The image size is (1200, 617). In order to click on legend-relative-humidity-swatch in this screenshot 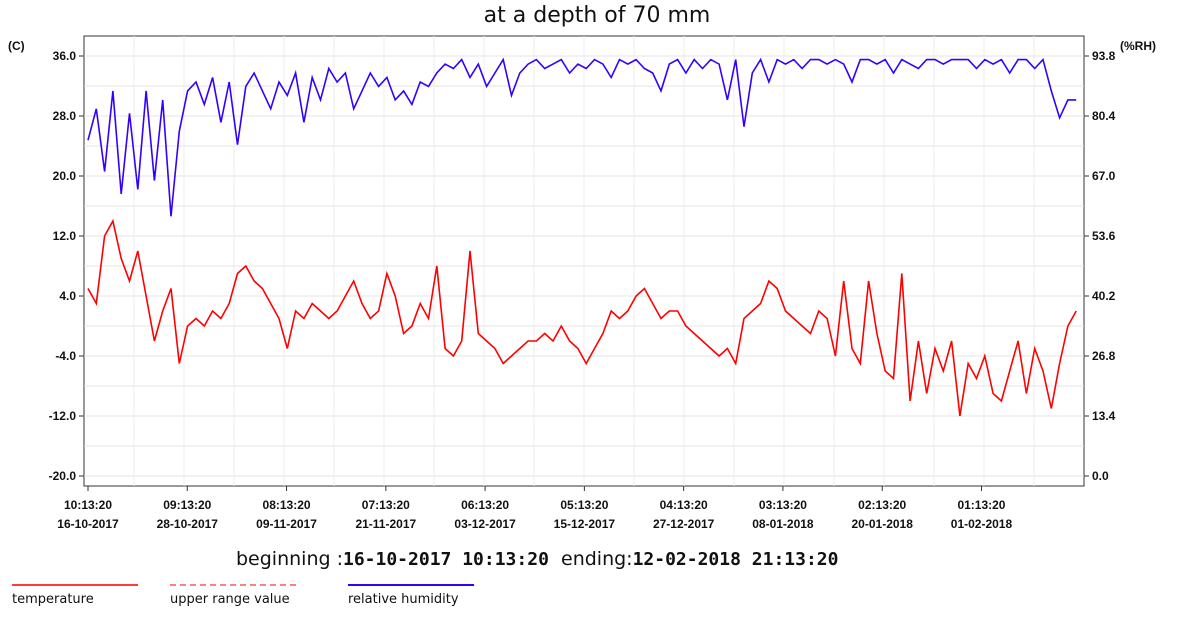, I will do `click(411, 585)`.